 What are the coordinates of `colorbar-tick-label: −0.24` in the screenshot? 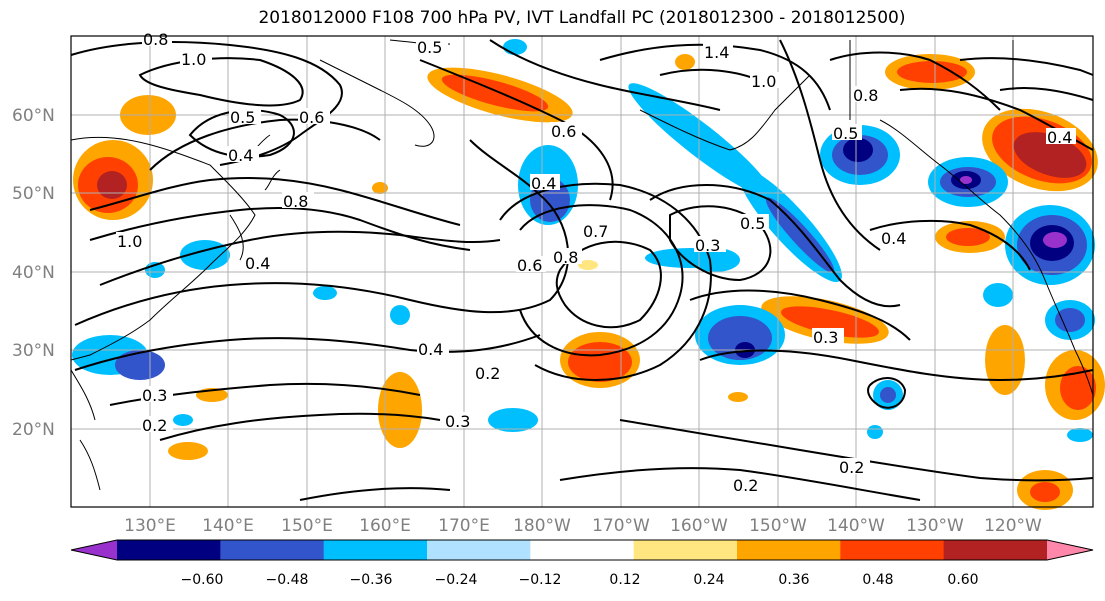 It's located at (456, 580).